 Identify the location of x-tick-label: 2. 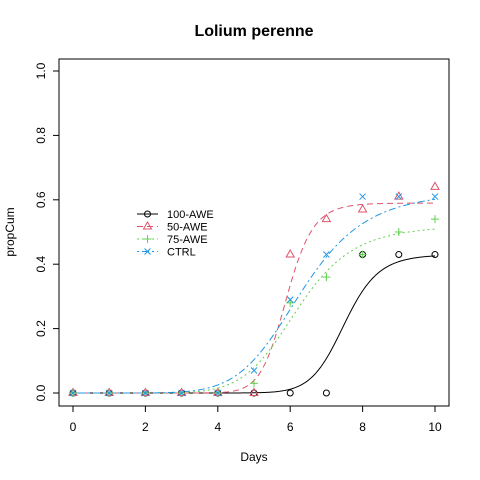
(145, 427).